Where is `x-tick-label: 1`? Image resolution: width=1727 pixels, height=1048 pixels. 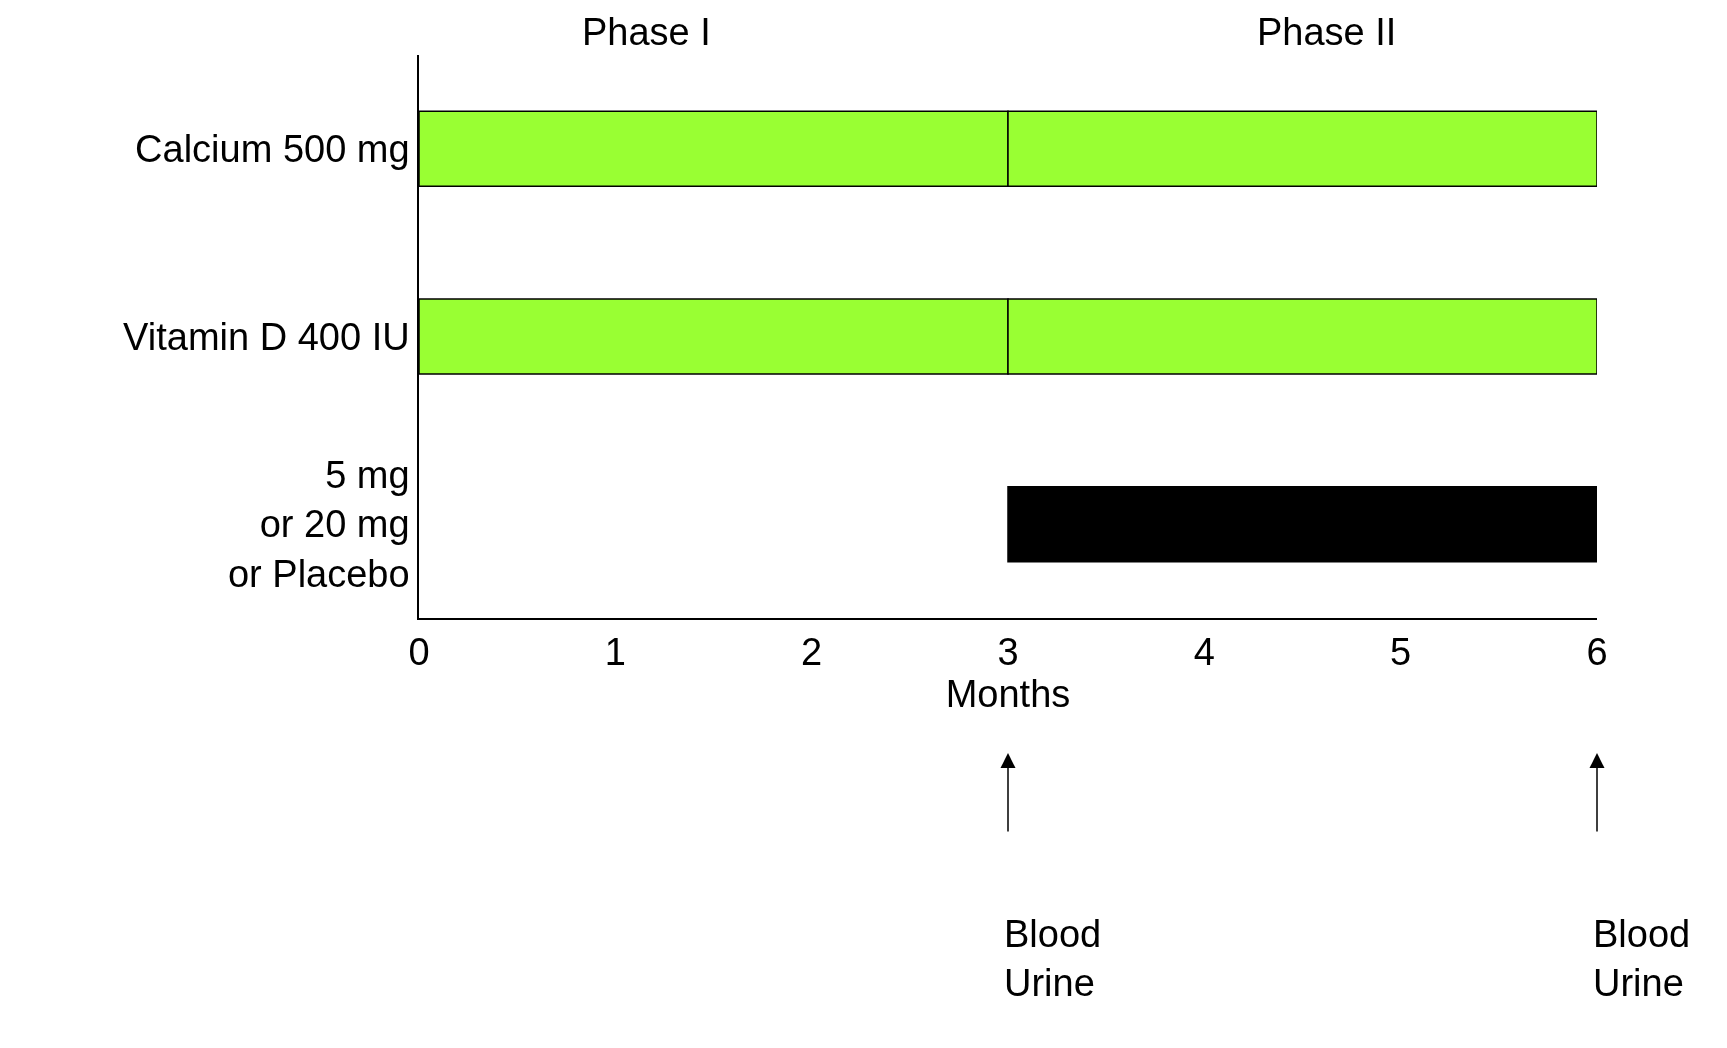 x-tick-label: 1 is located at coordinates (615, 652).